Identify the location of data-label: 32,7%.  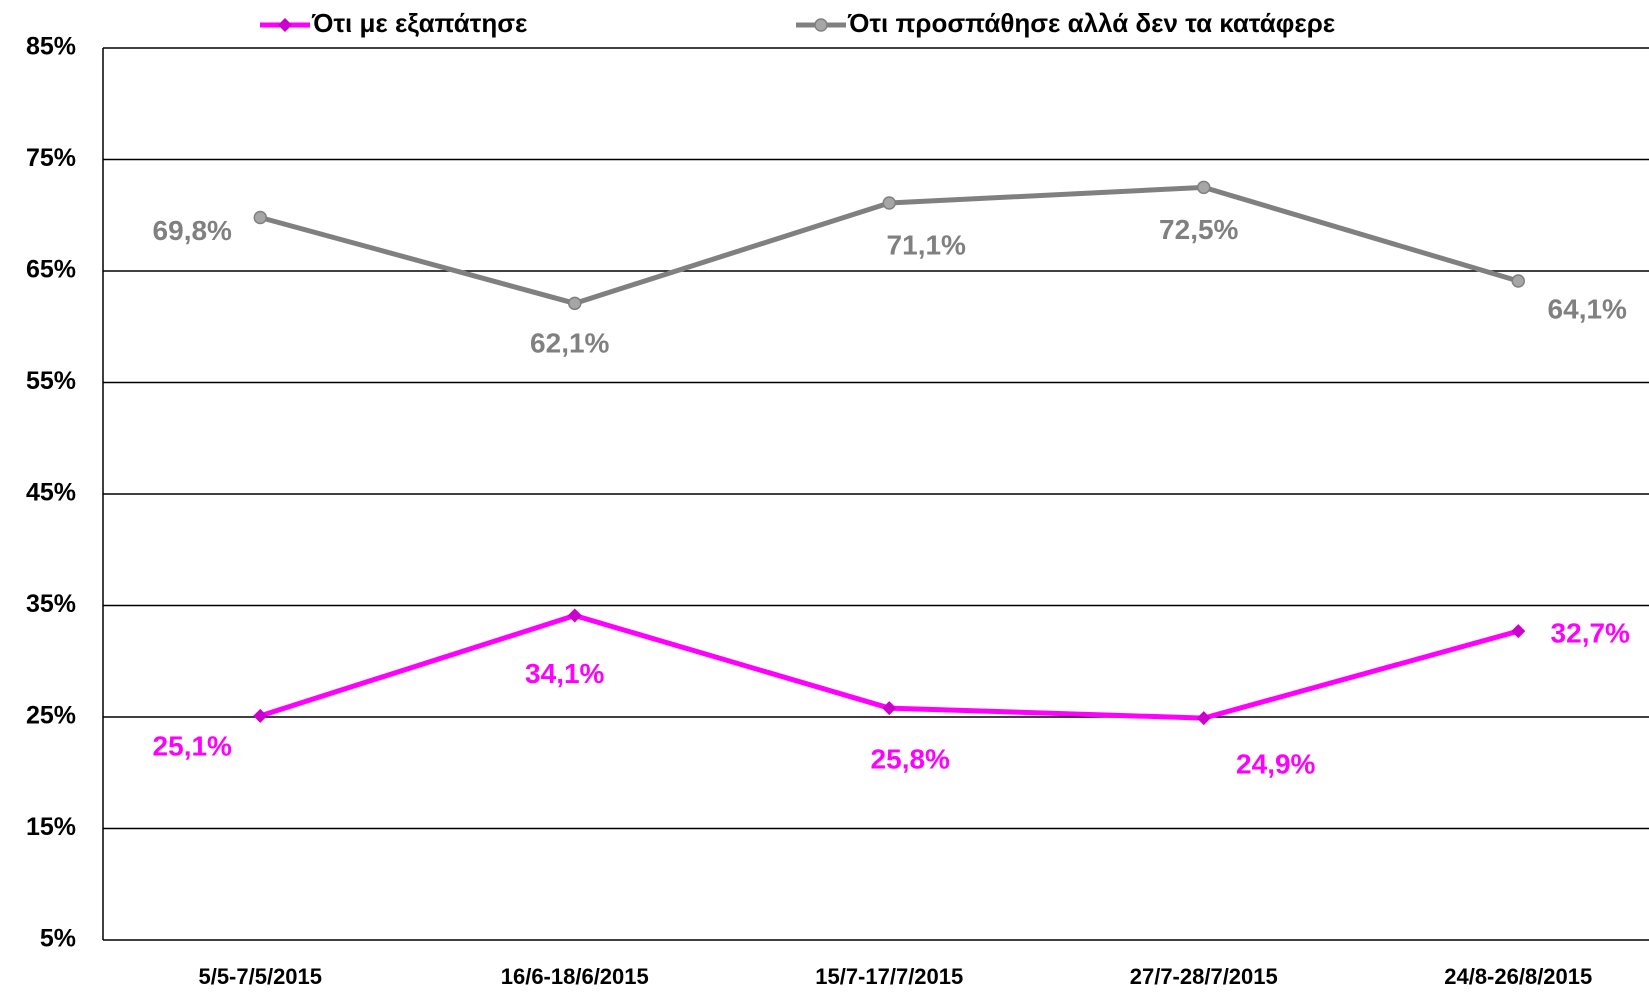
(1590, 633).